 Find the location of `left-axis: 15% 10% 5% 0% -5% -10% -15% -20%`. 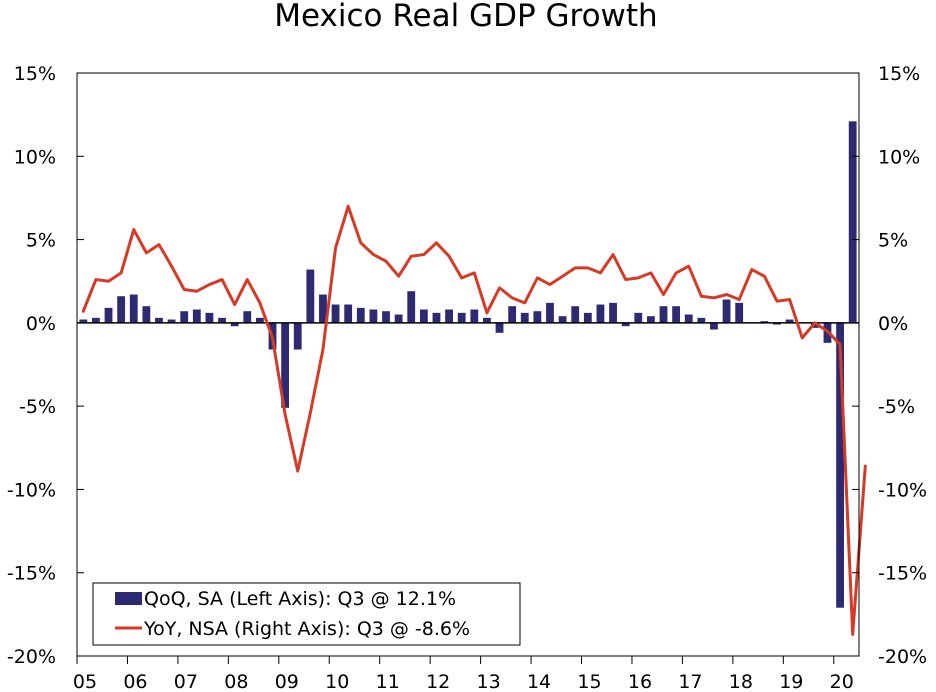

left-axis: 15% 10% 5% 0% -5% -10% -15% -20% is located at coordinates (45, 365).